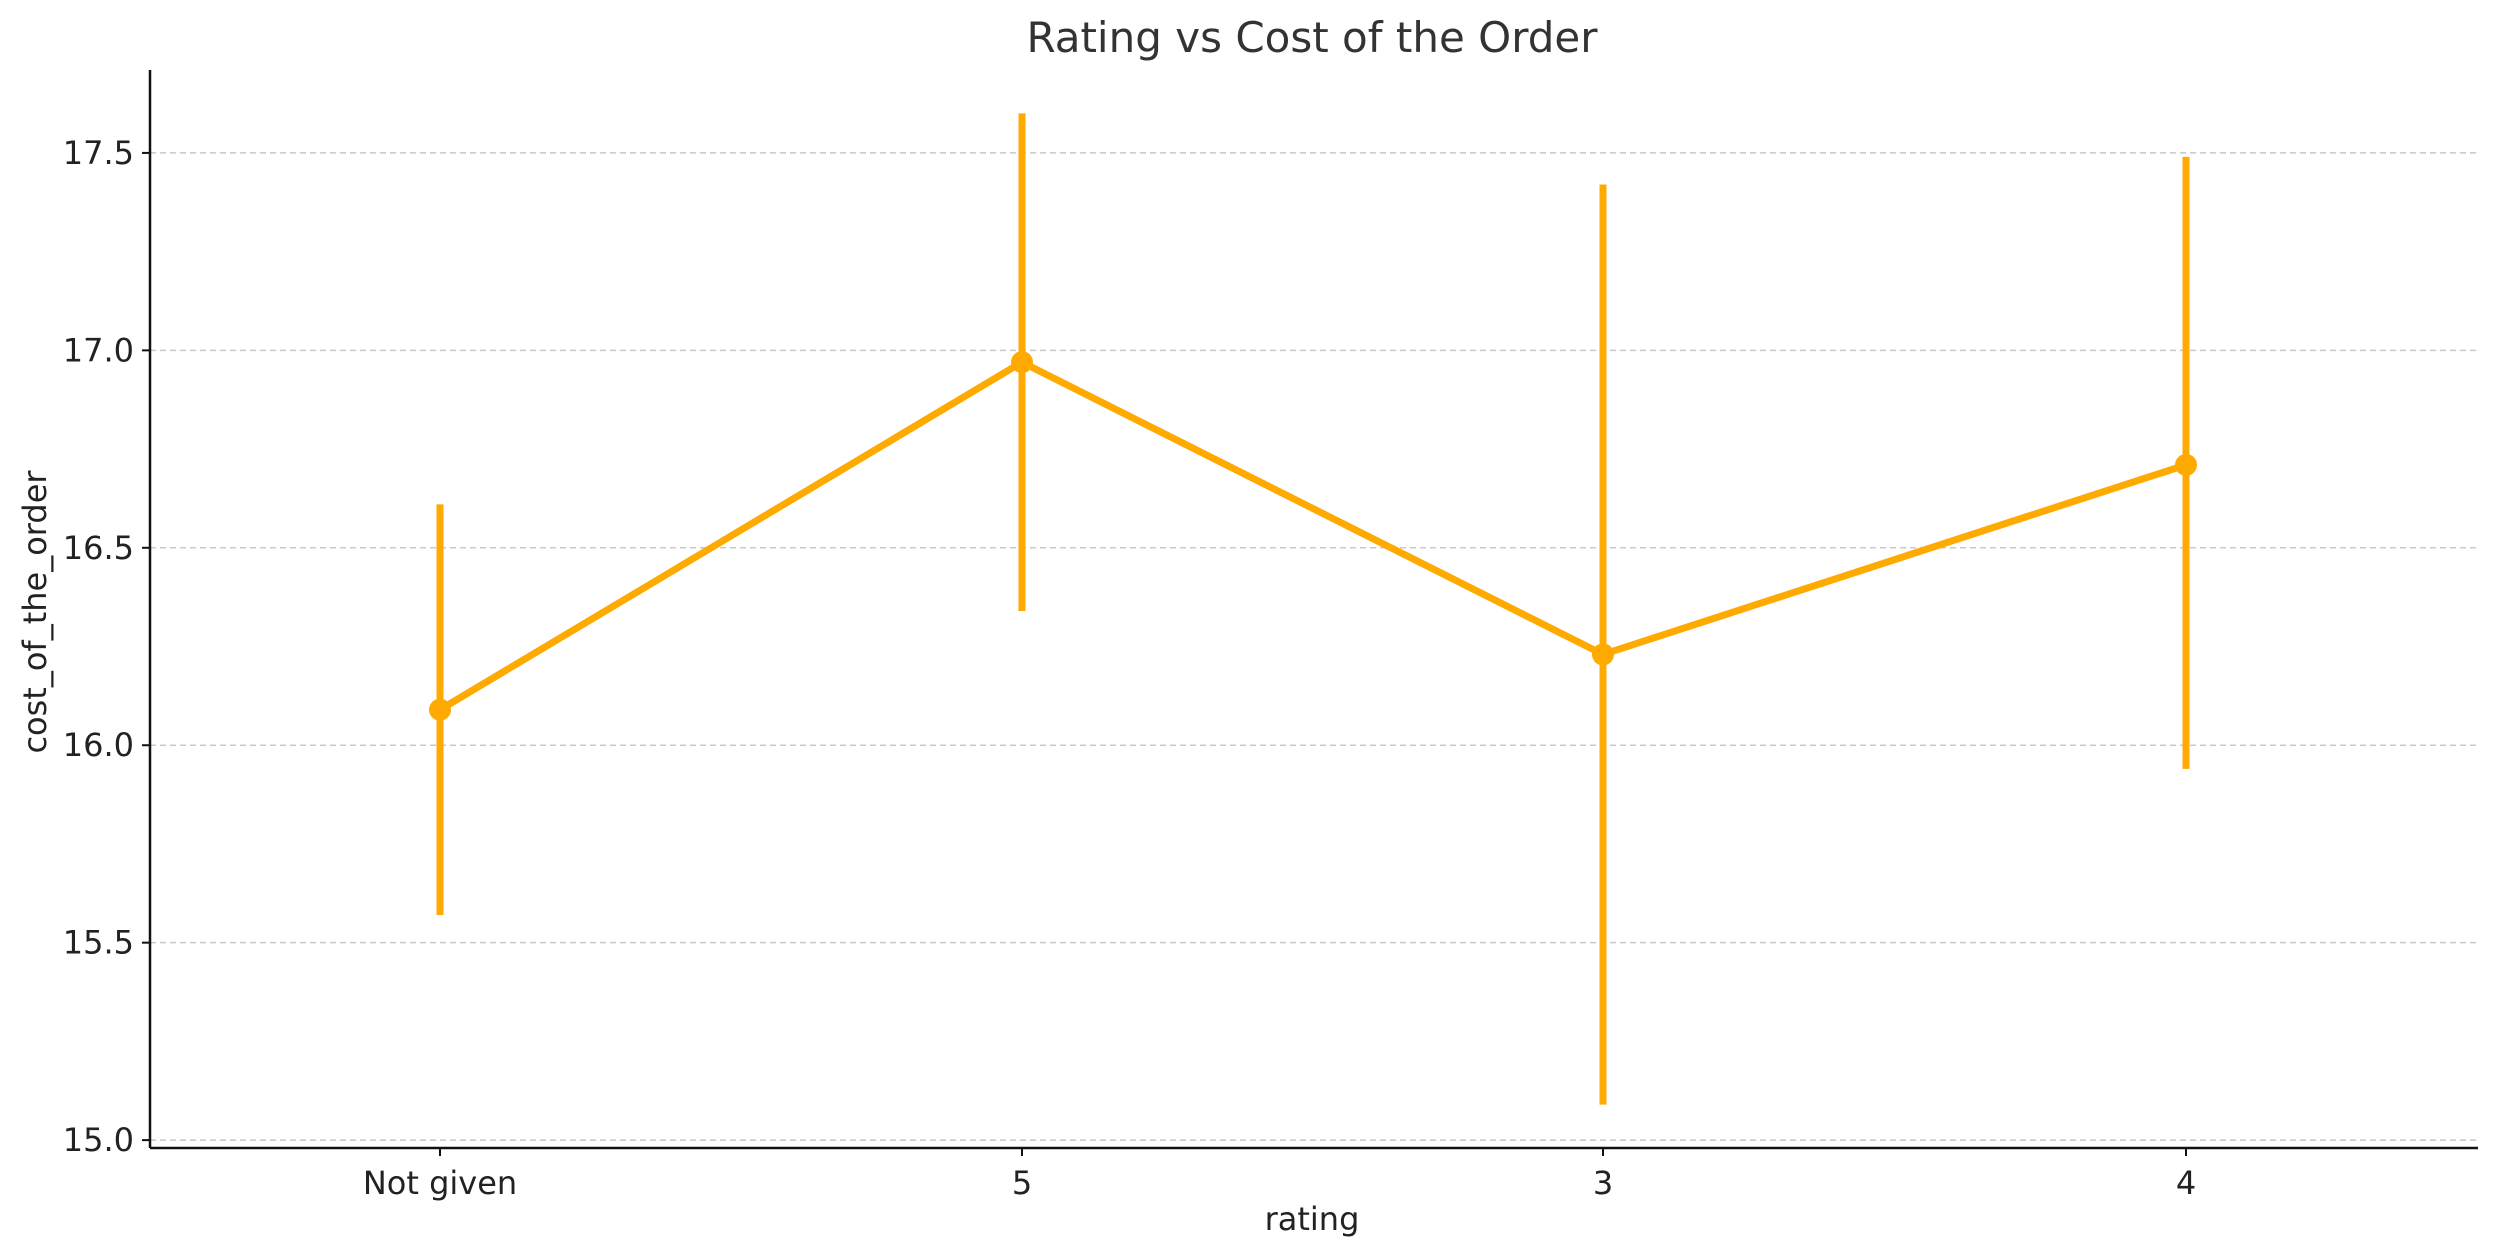  I want to click on y-tick-label: 16.0, so click(98, 745).